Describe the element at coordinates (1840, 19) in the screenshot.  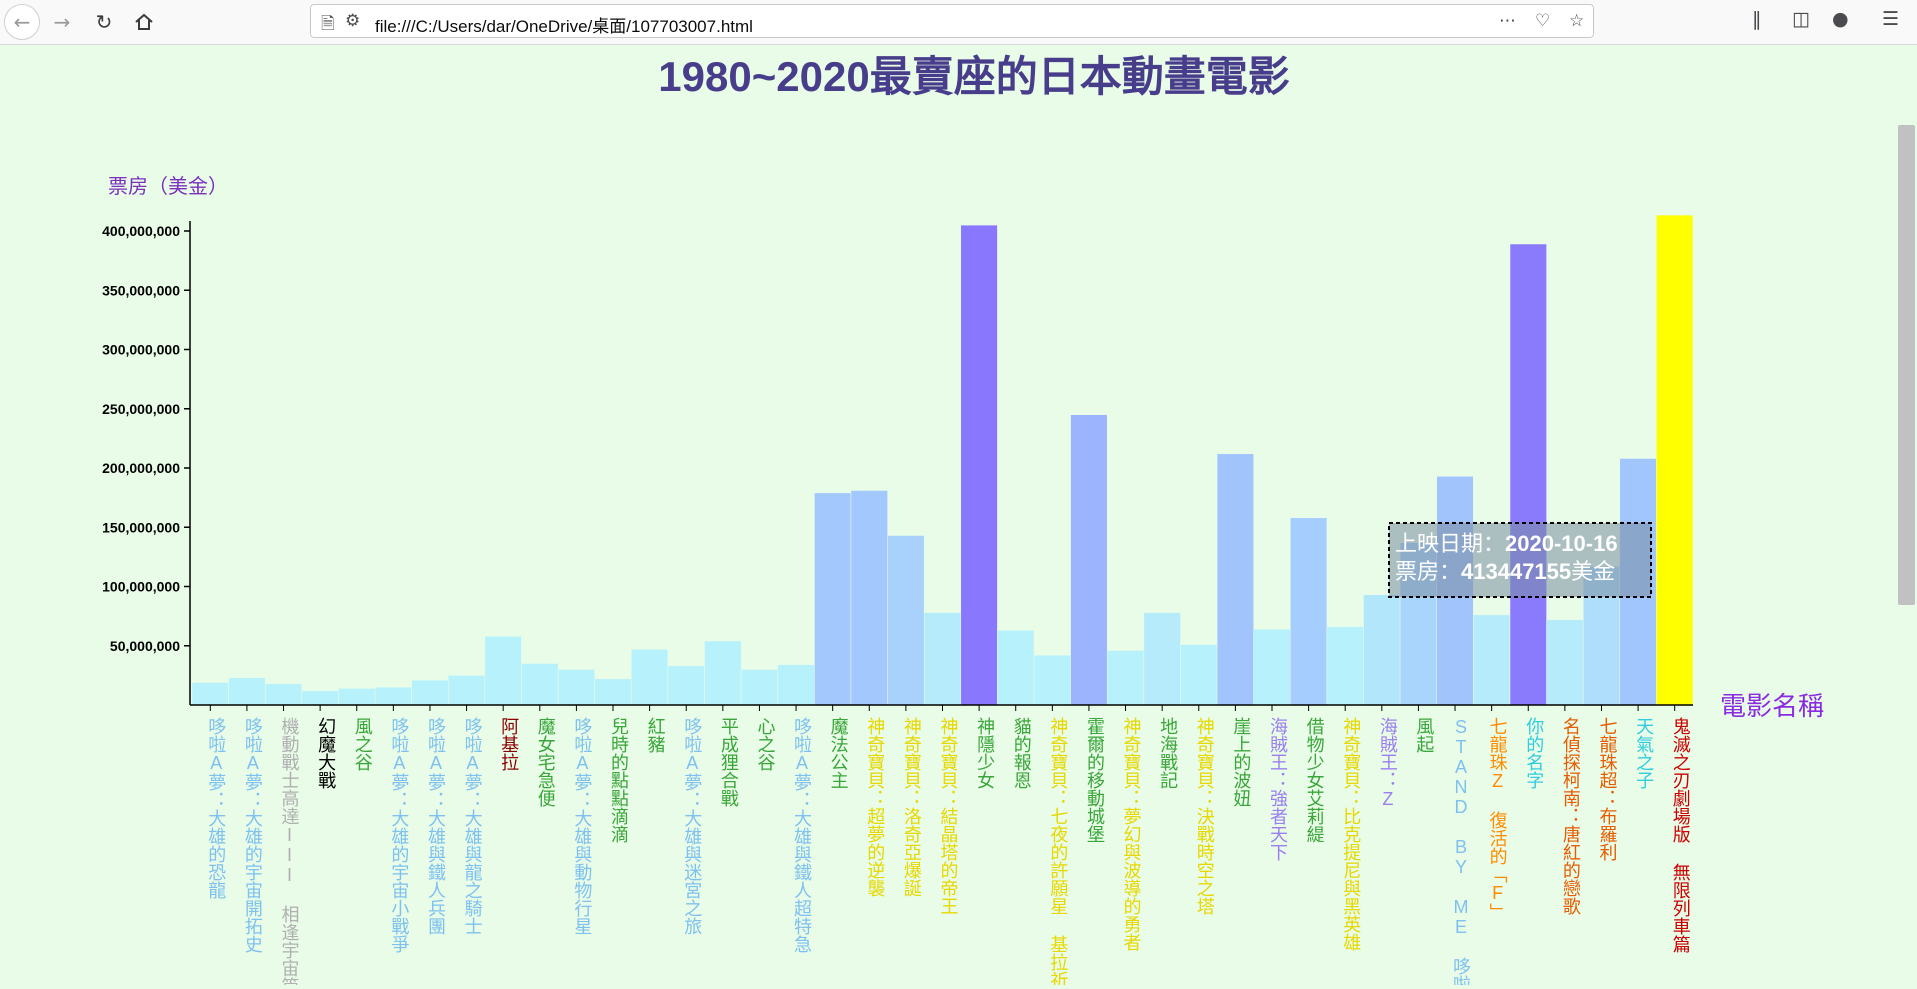
I see `account-icon: ●` at that location.